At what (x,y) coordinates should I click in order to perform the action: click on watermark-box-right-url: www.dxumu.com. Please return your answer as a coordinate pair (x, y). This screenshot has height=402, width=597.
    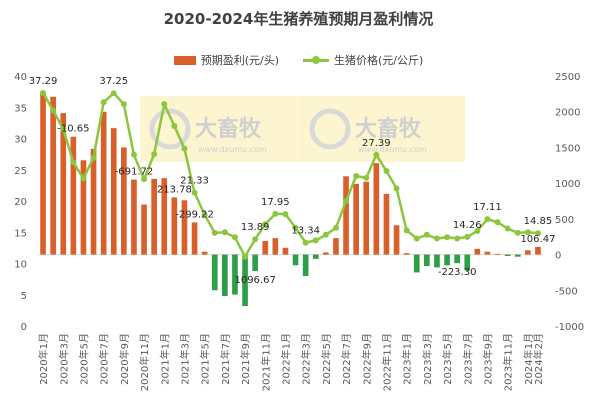
    Looking at the image, I should click on (392, 149).